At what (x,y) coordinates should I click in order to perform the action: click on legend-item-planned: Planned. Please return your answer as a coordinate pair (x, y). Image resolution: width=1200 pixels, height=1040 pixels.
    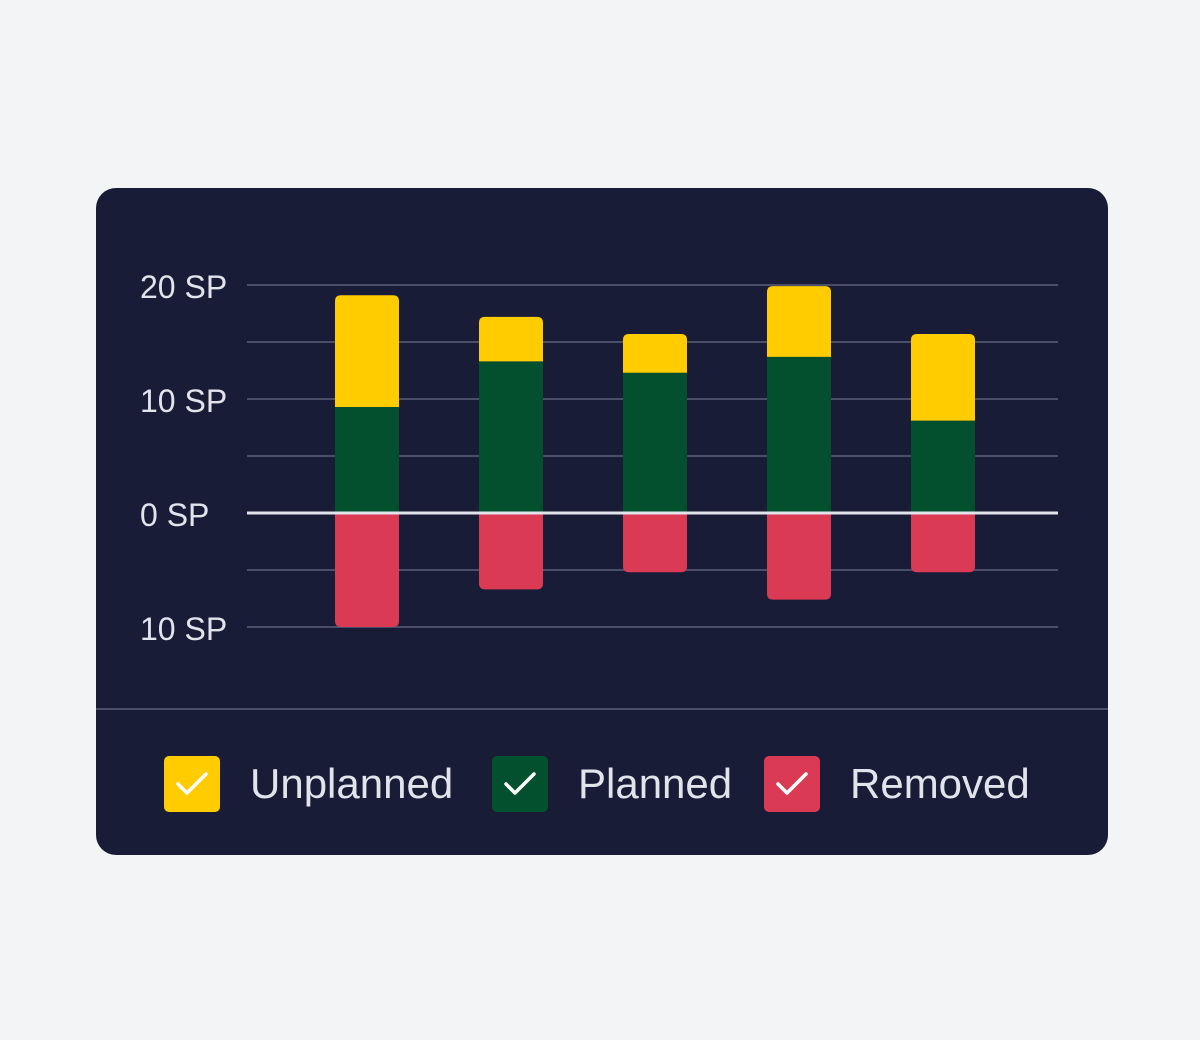
    Looking at the image, I should click on (612, 784).